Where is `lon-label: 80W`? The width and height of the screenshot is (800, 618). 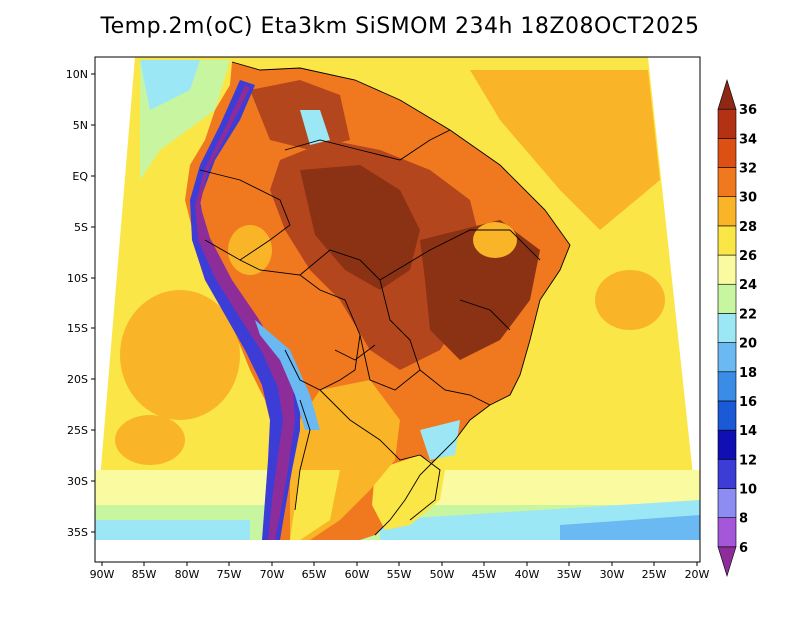 lon-label: 80W is located at coordinates (187, 574).